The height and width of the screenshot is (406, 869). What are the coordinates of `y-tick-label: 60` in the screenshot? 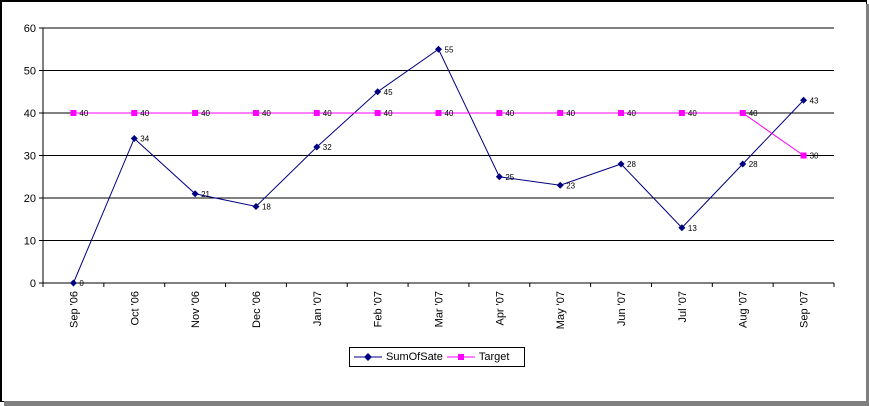 It's located at (30, 29).